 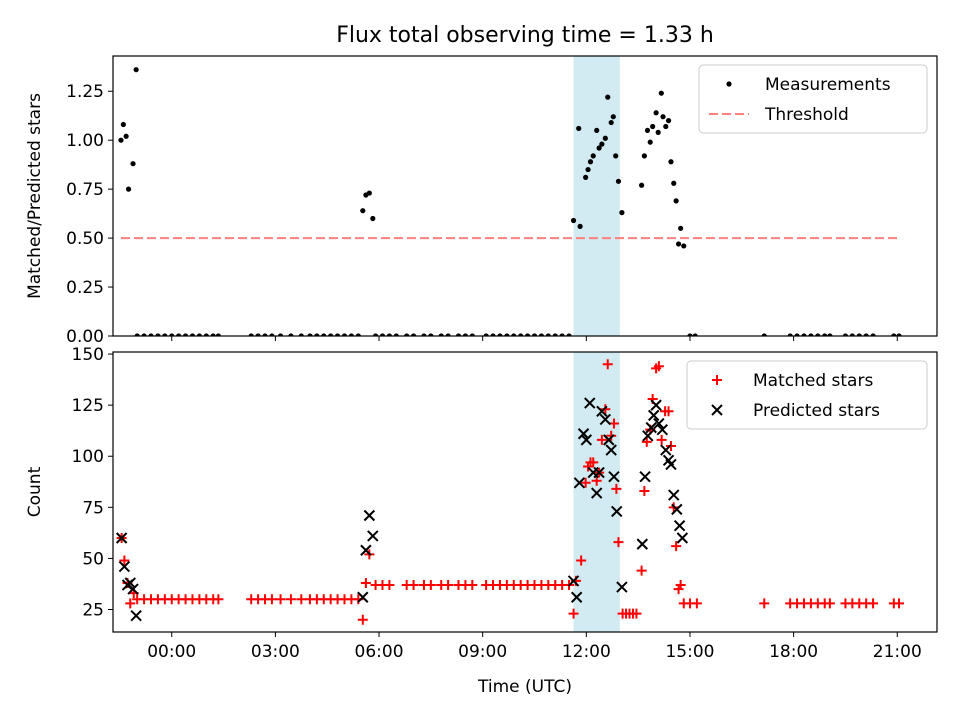 What do you see at coordinates (813, 99) in the screenshot?
I see `legend-box` at bounding box center [813, 99].